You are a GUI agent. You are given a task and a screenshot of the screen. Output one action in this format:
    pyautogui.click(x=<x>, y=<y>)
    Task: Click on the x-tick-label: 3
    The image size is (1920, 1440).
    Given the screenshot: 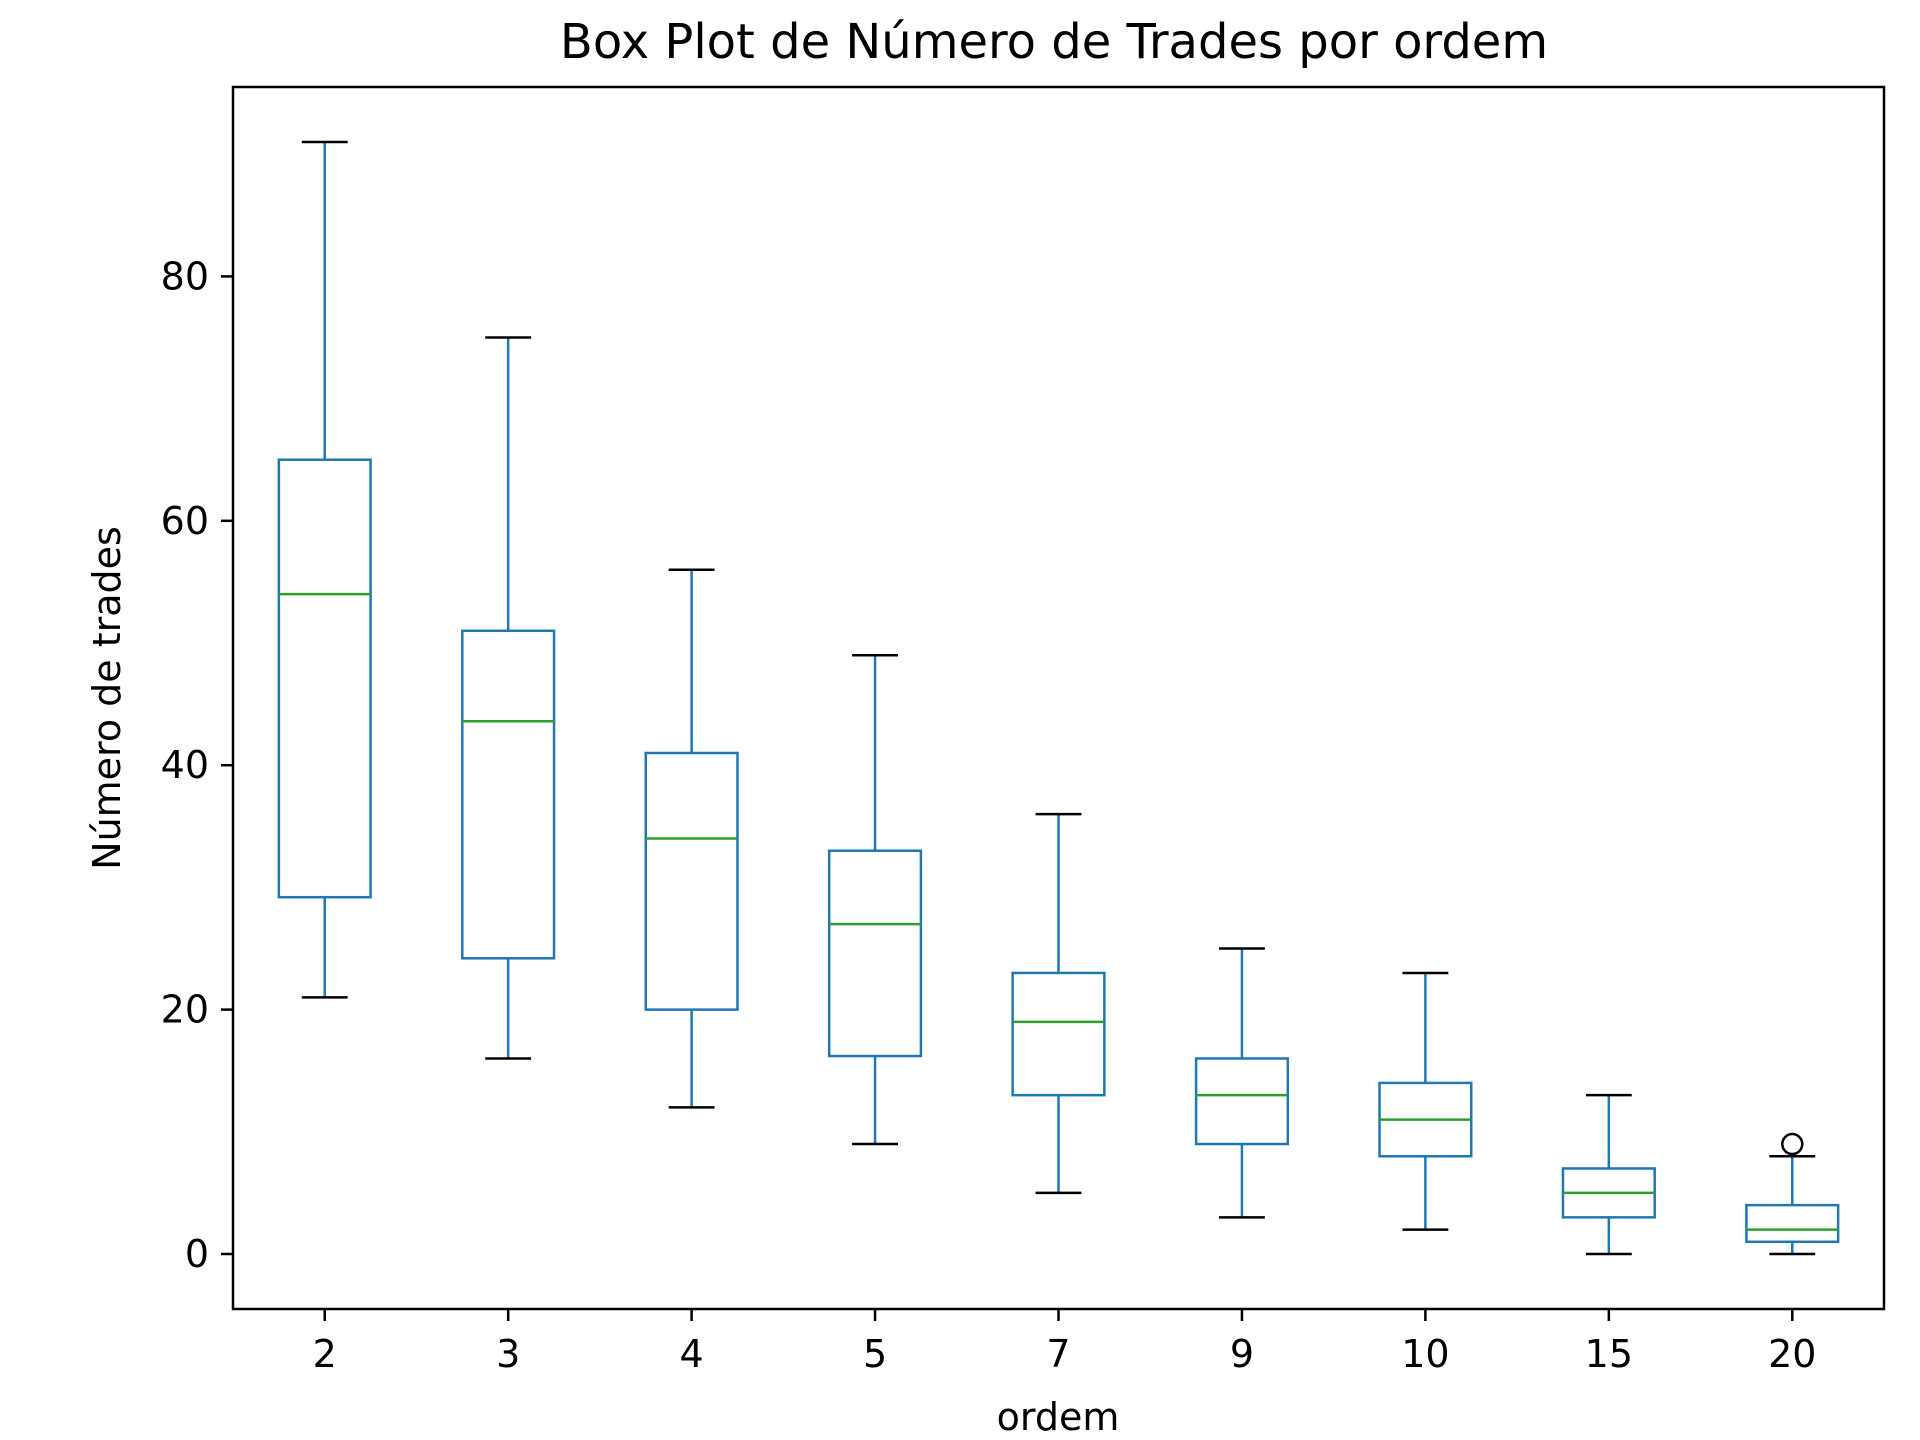 What is the action you would take?
    pyautogui.click(x=508, y=1354)
    